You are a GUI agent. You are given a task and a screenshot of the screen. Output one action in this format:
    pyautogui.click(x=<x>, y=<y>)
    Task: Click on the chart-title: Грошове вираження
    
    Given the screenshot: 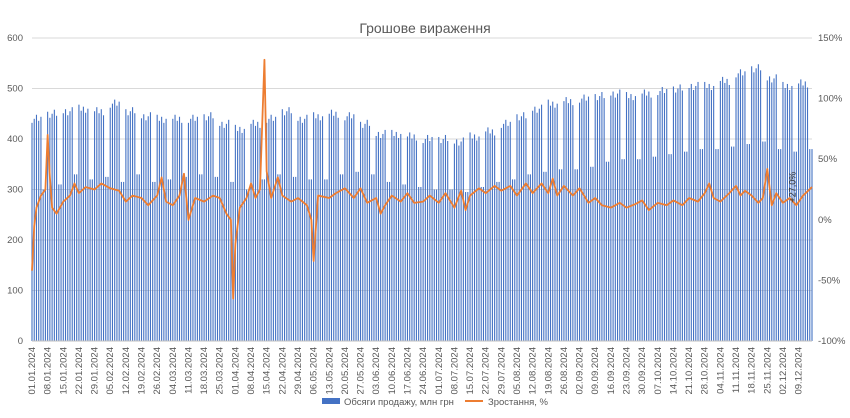 What is the action you would take?
    pyautogui.click(x=424, y=28)
    